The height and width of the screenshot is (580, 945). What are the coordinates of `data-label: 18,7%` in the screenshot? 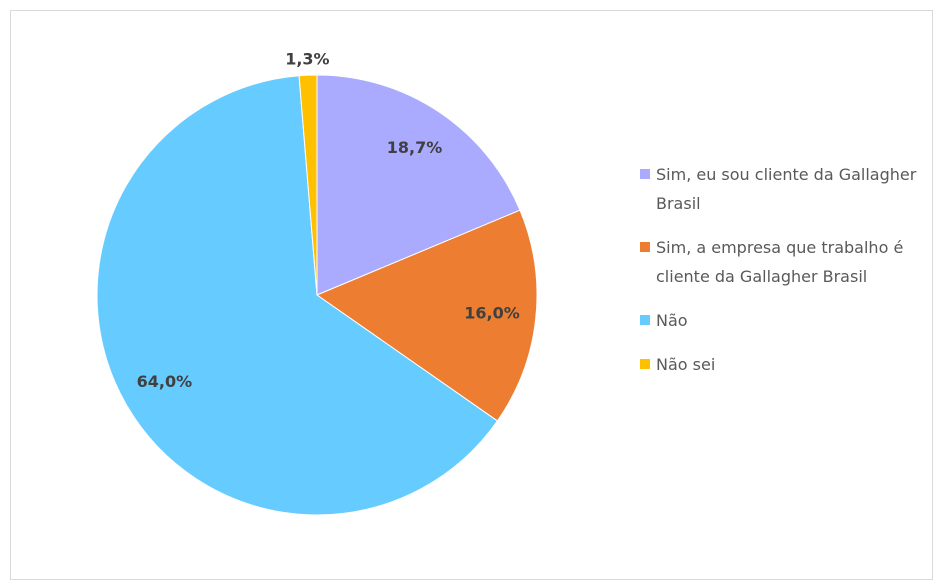 It's located at (415, 147).